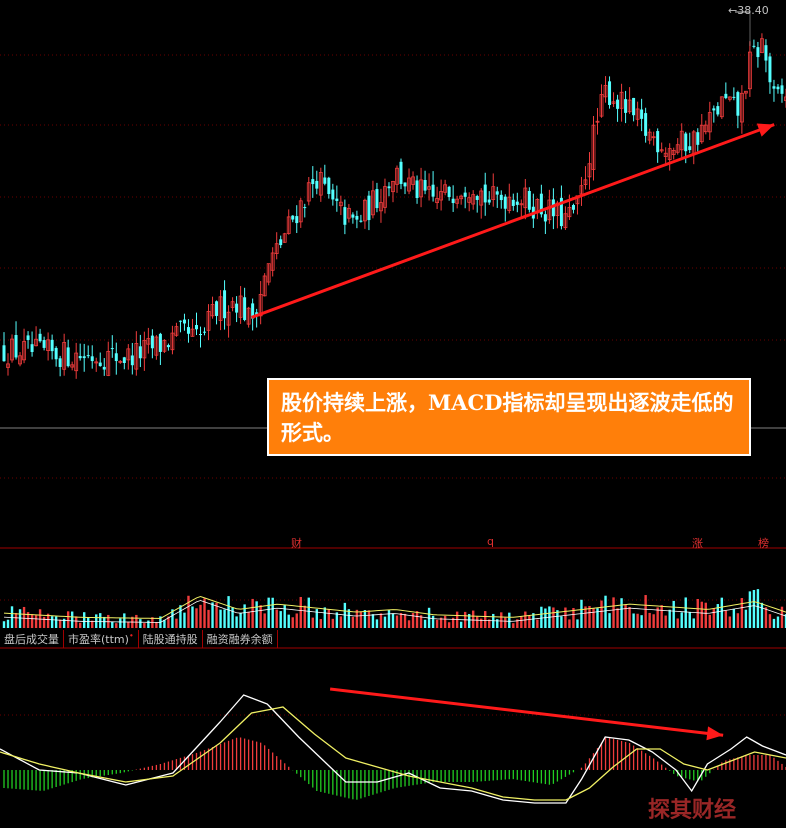 The width and height of the screenshot is (786, 828). I want to click on macd-panel, so click(393, 745).